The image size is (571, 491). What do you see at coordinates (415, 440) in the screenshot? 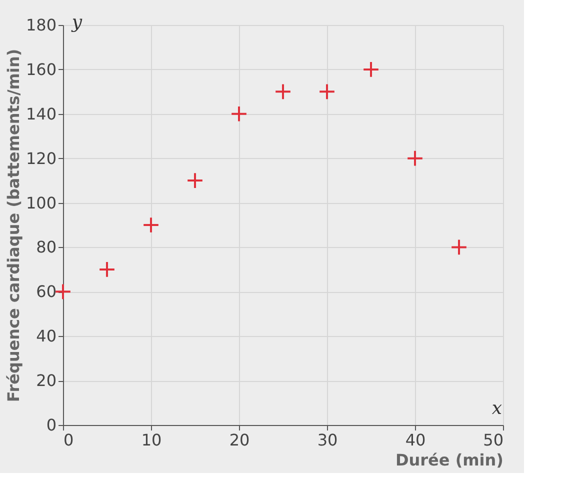
I see `x-tick-label: 40` at bounding box center [415, 440].